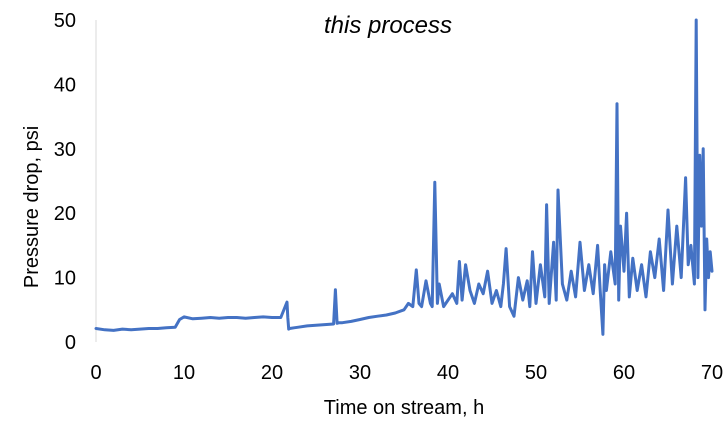  Describe the element at coordinates (404, 408) in the screenshot. I see `x-axis-title: Time on stream, h` at that location.